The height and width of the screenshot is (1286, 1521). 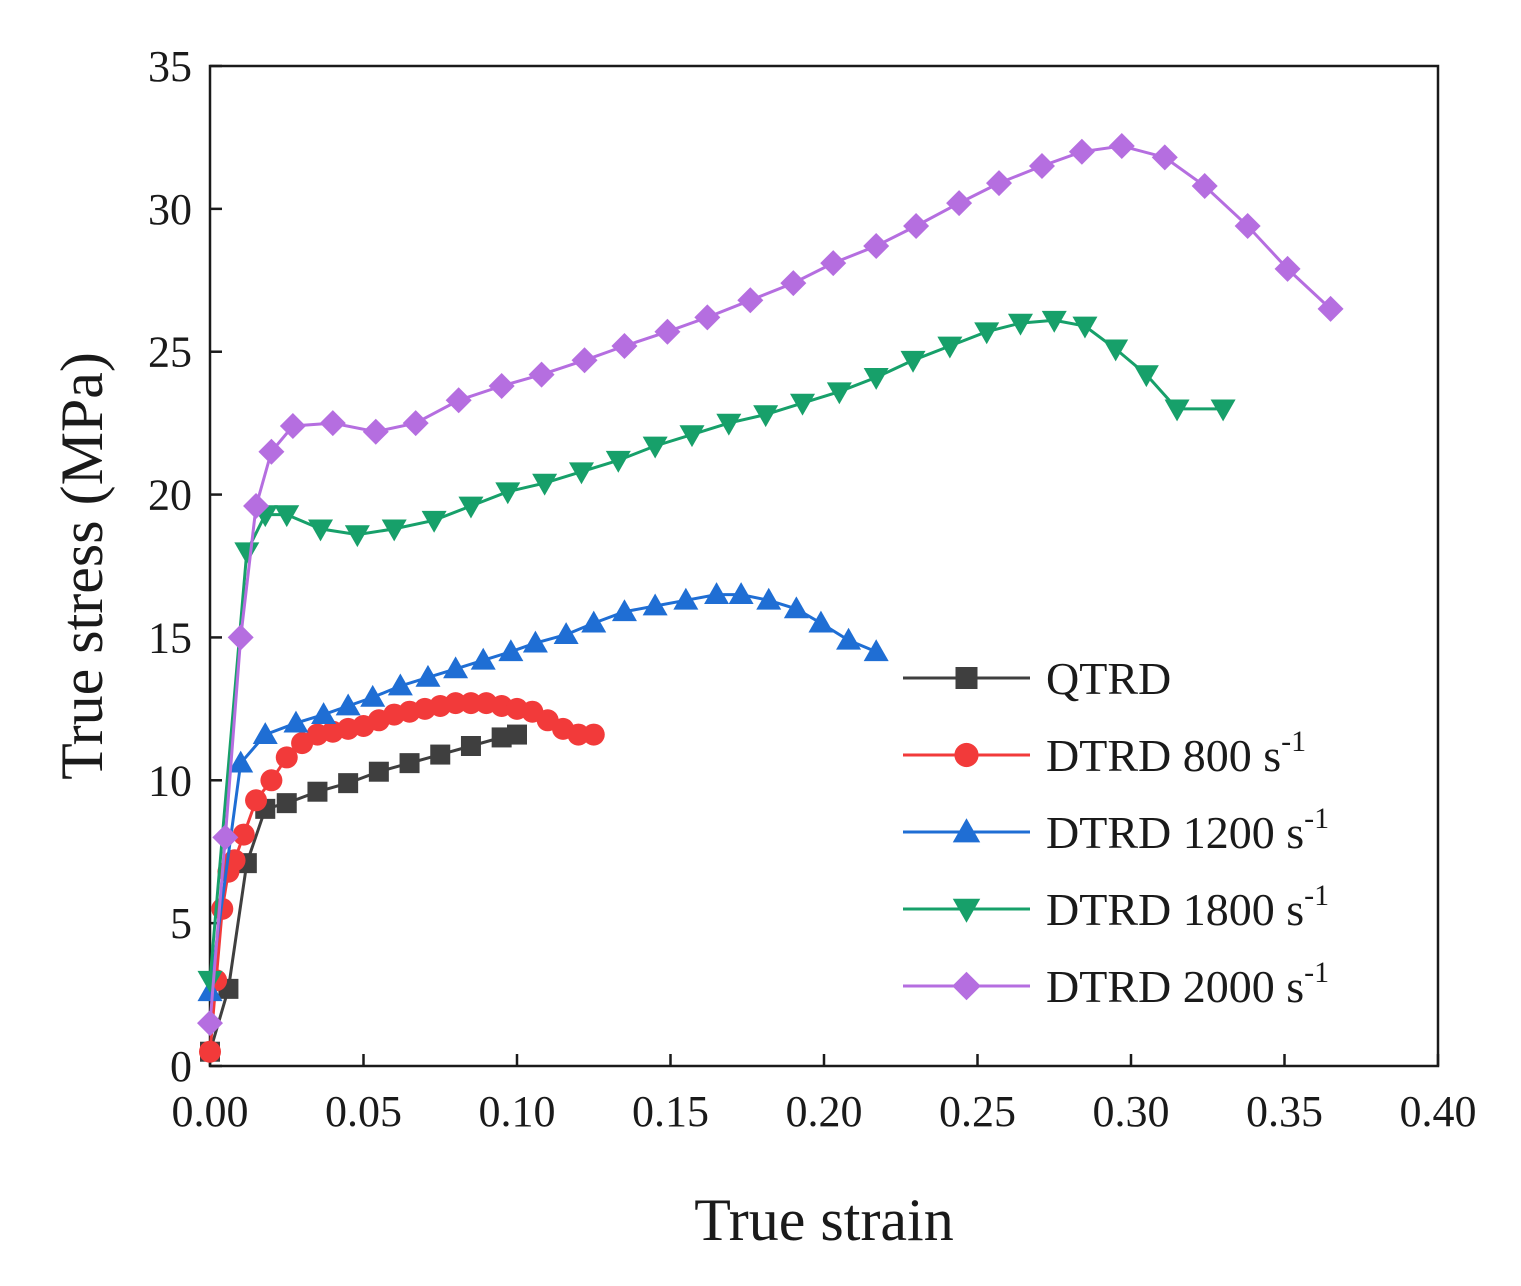 I want to click on legend-label-main: DTRD 1200 s, so click(x=1175, y=832).